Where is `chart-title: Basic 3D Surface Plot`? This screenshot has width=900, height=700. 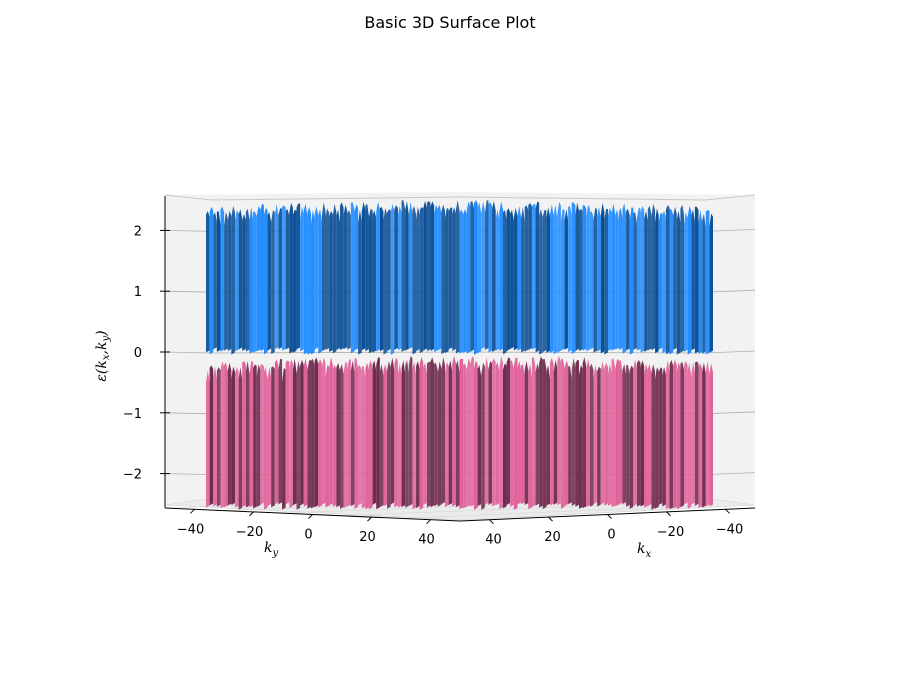 chart-title: Basic 3D Surface Plot is located at coordinates (449, 22).